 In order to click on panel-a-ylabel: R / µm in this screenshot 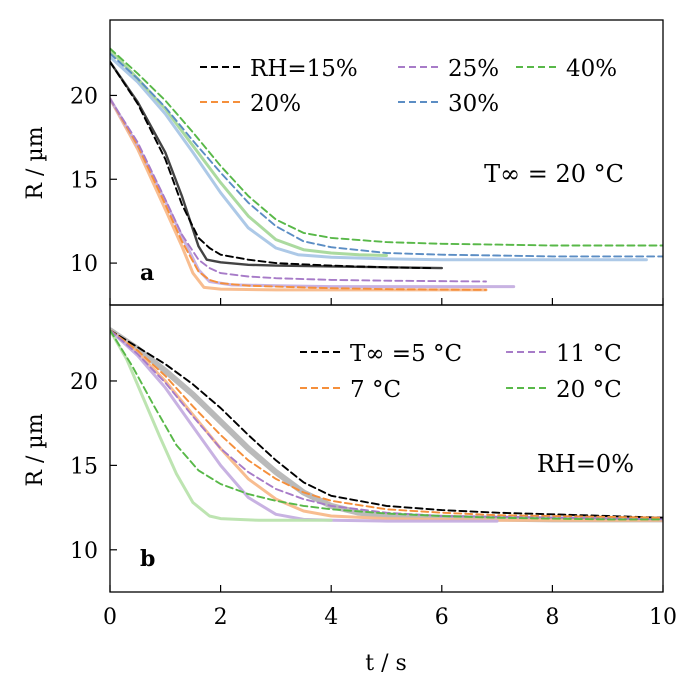, I will do `click(35, 162)`.